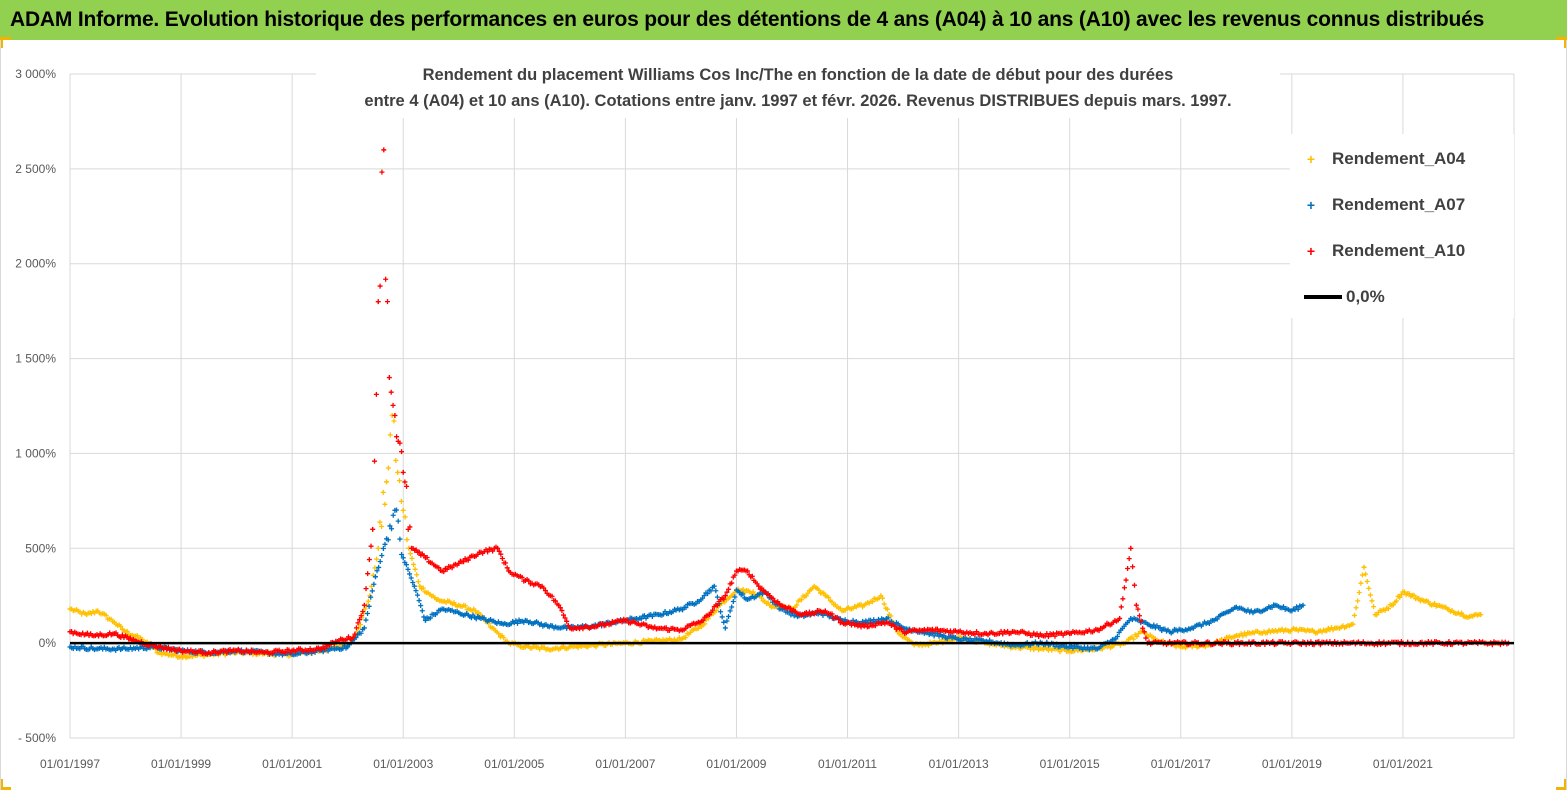 The width and height of the screenshot is (1567, 790). Describe the element at coordinates (5, 42) in the screenshot. I see `corner-mark` at that location.